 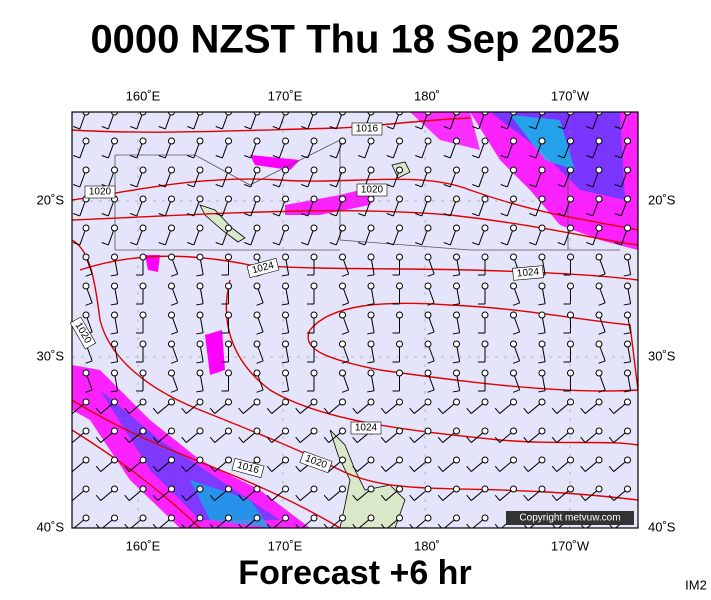 I want to click on lon-label: 180˚, so click(x=427, y=545).